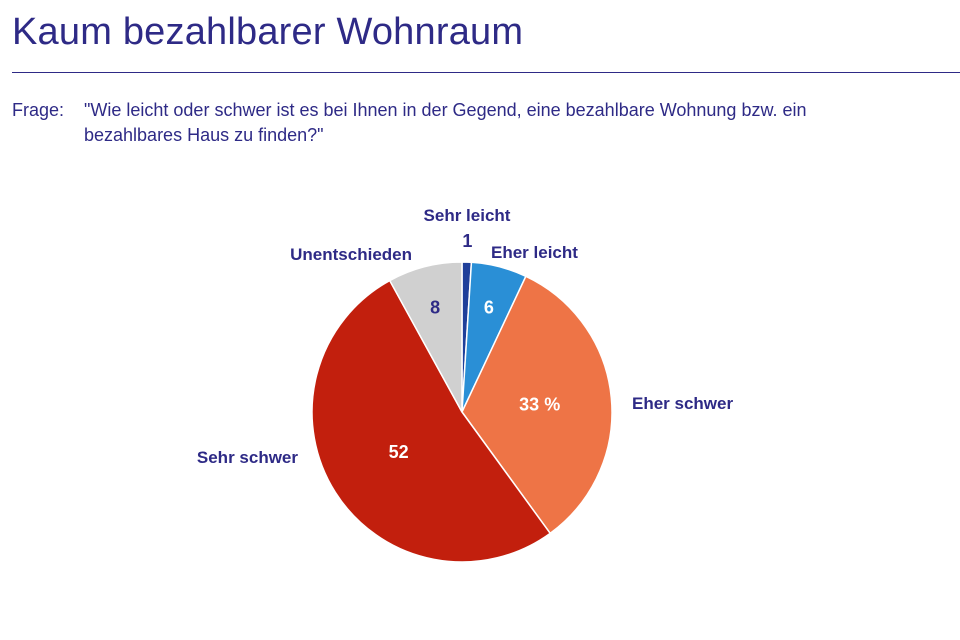 This screenshot has width=960, height=640. What do you see at coordinates (435, 307) in the screenshot?
I see `pie-value-label-unentschieden: 8` at bounding box center [435, 307].